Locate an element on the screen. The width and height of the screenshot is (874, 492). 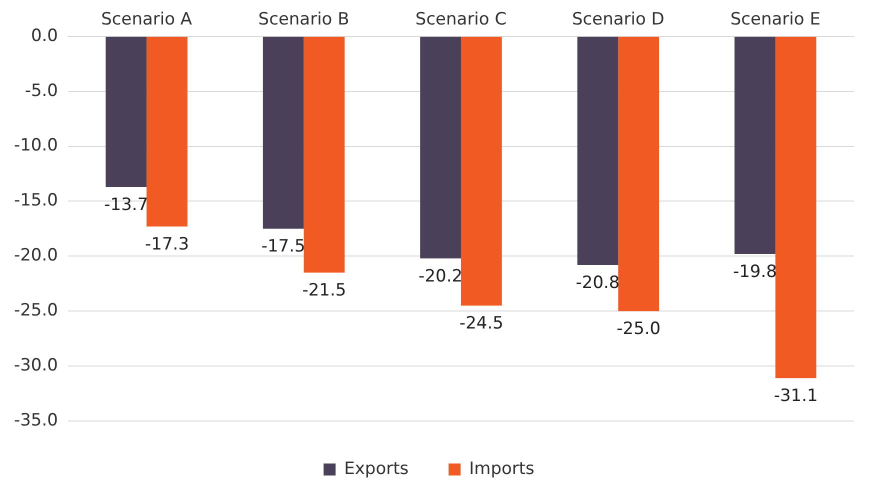
data-label: -24.5 is located at coordinates (481, 324).